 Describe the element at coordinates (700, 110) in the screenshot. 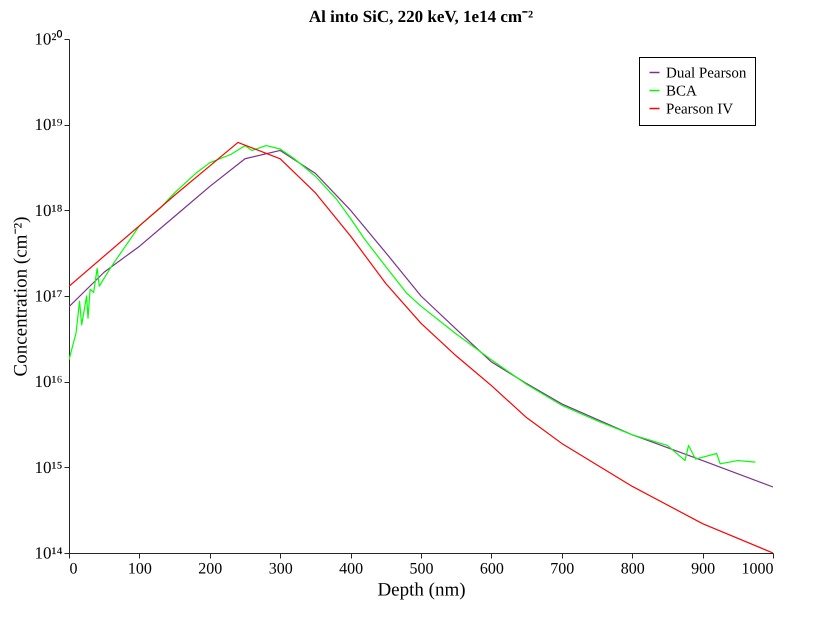

I see `legend-label: Pearson IV` at that location.